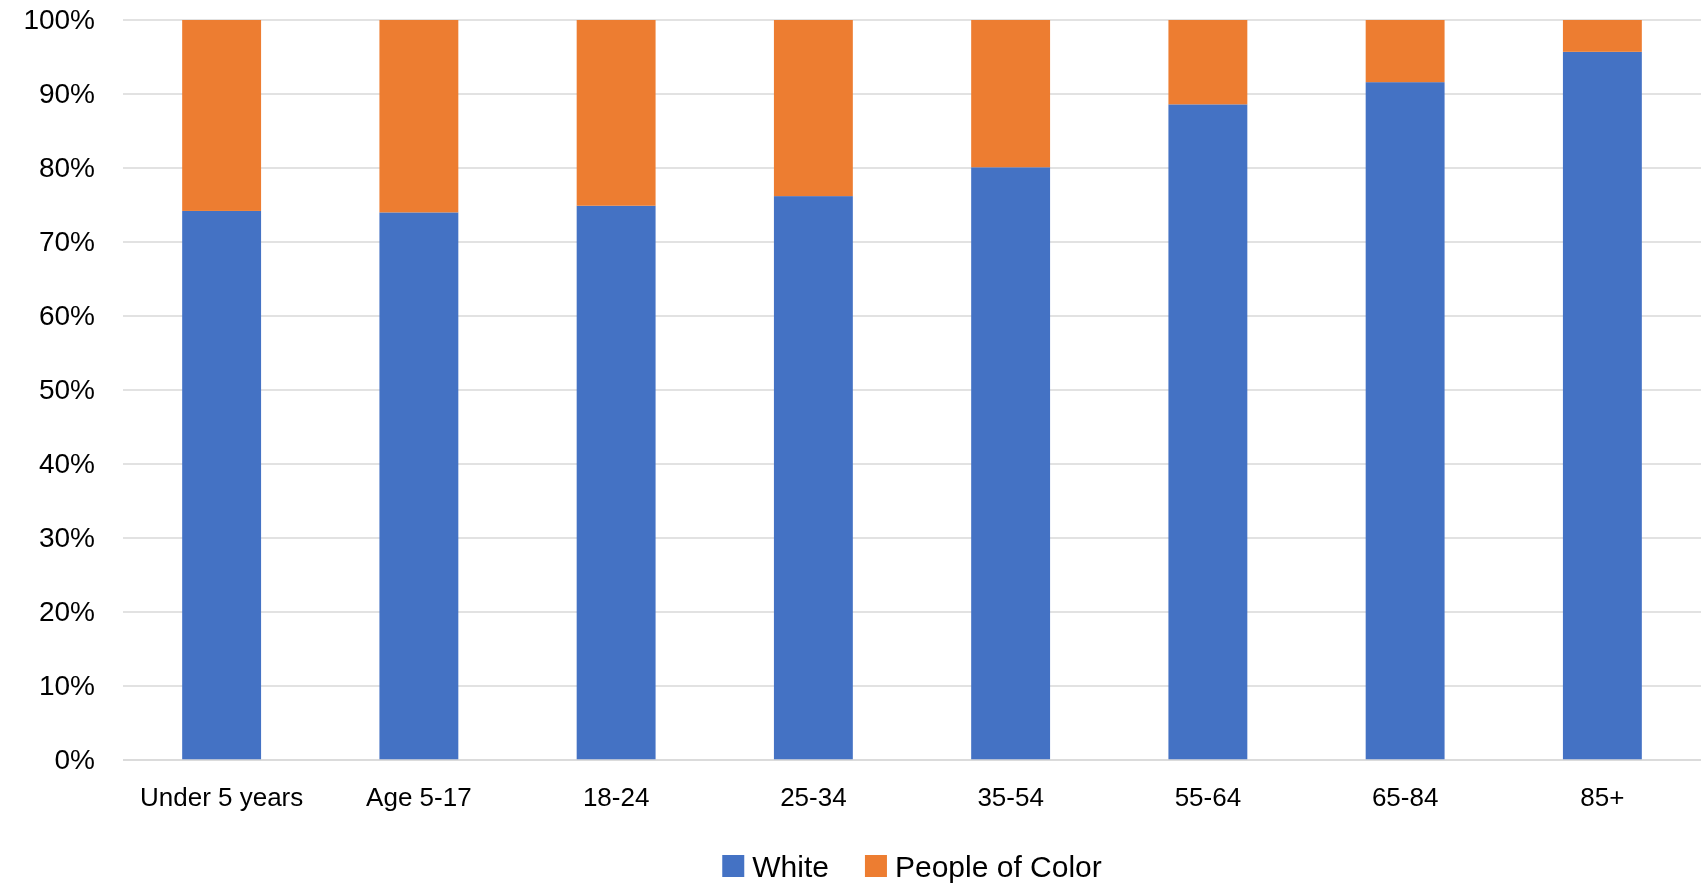 The height and width of the screenshot is (890, 1703). Describe the element at coordinates (66, 94) in the screenshot. I see `y-tick-label: 90%` at that location.